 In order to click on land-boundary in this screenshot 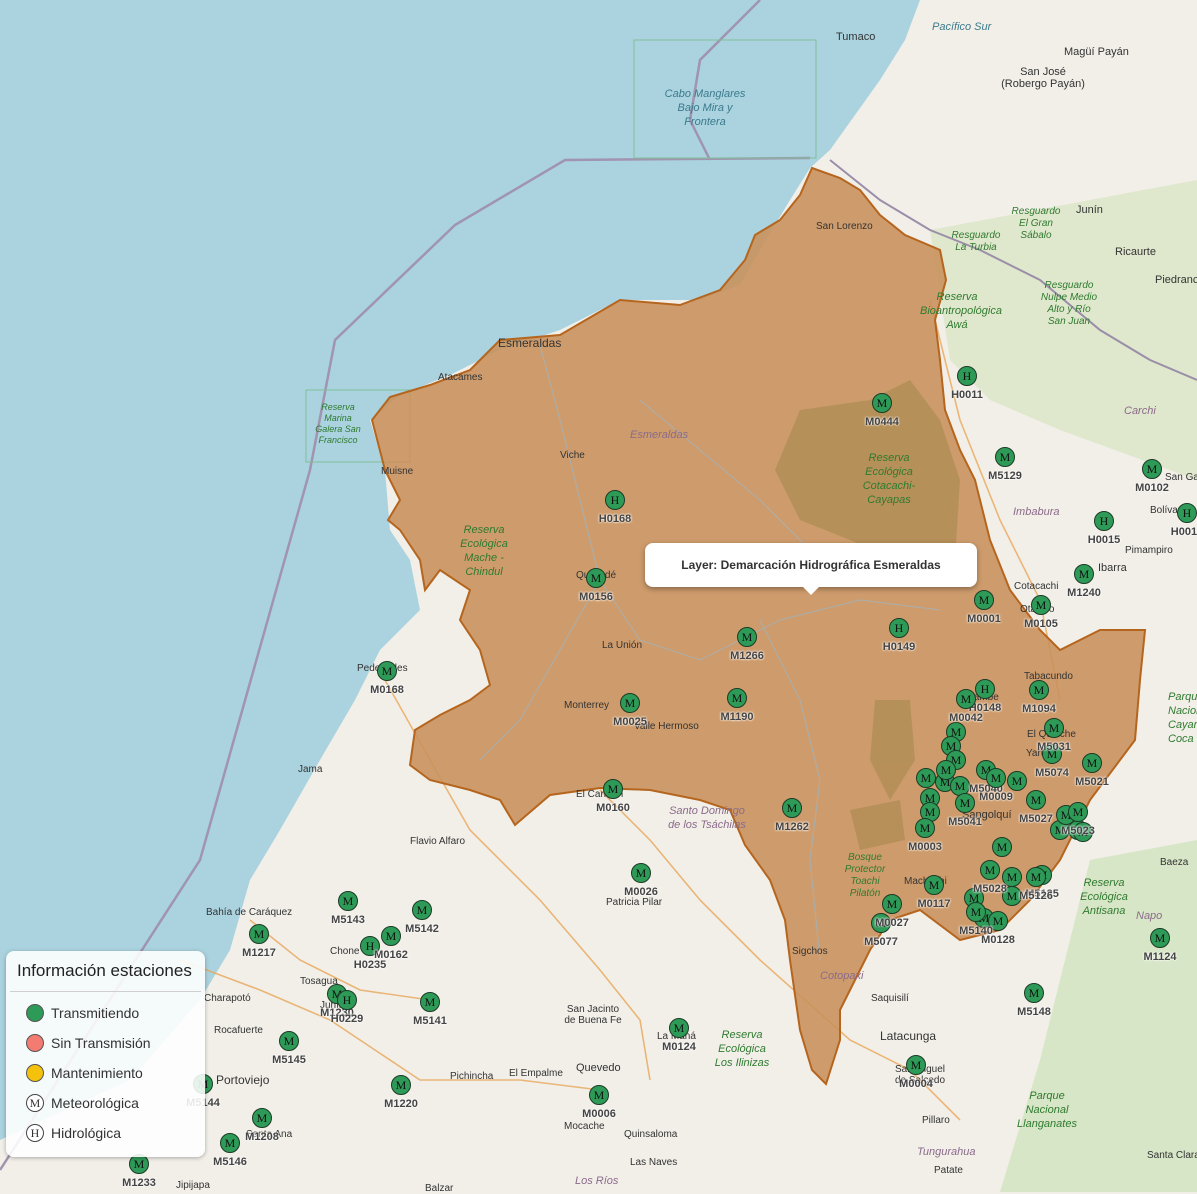, I will do `click(1013, 270)`.